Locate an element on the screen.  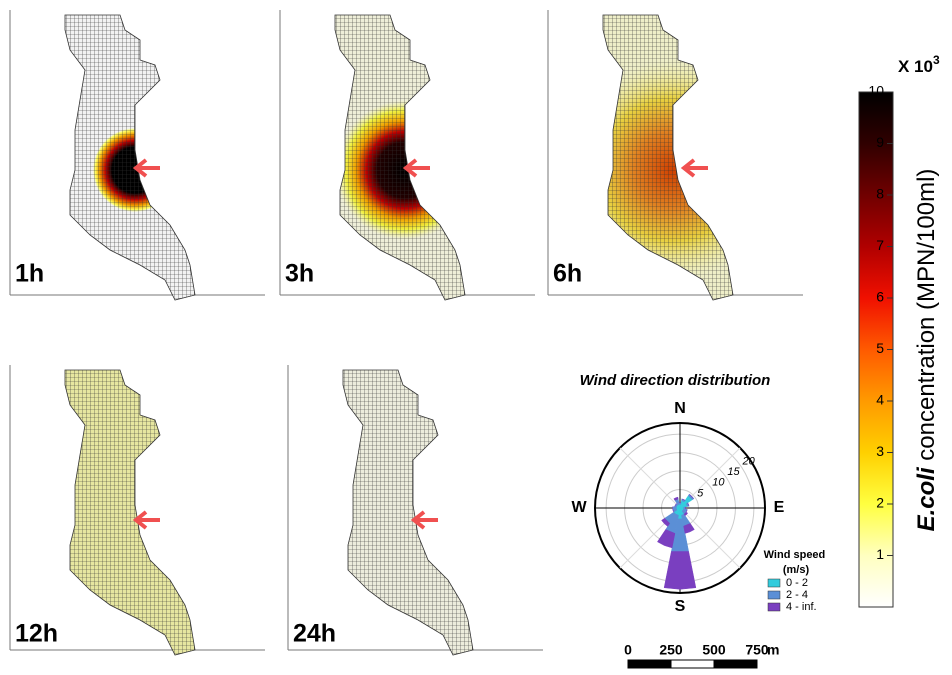
map-panel: 6h is located at coordinates (675, 155).